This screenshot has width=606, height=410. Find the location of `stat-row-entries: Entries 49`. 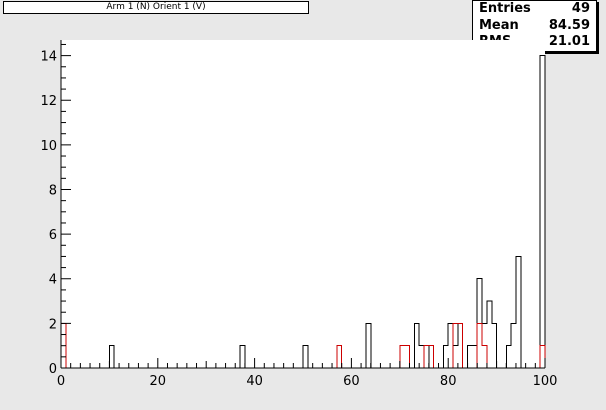

stat-row-entries: Entries 49 is located at coordinates (534, 9).